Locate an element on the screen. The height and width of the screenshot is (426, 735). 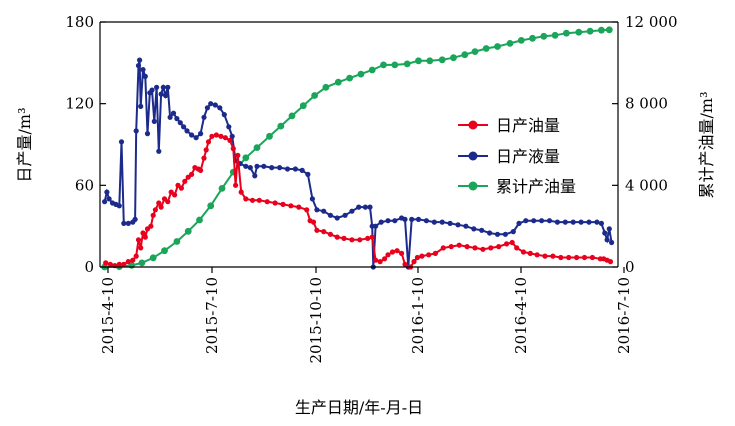
legend-item-oil: 日产油量 is located at coordinates (509, 125).